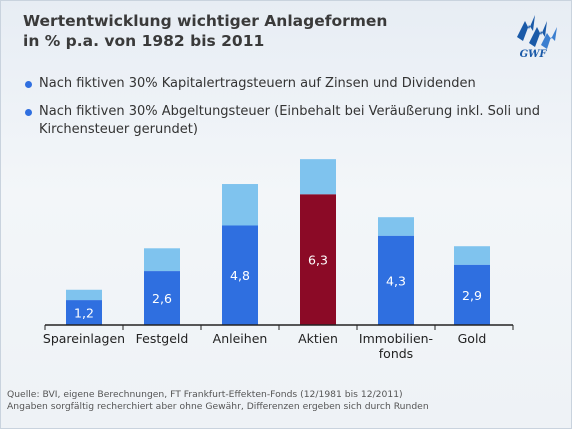  I want to click on bar-value-label: 1,2, so click(84, 313).